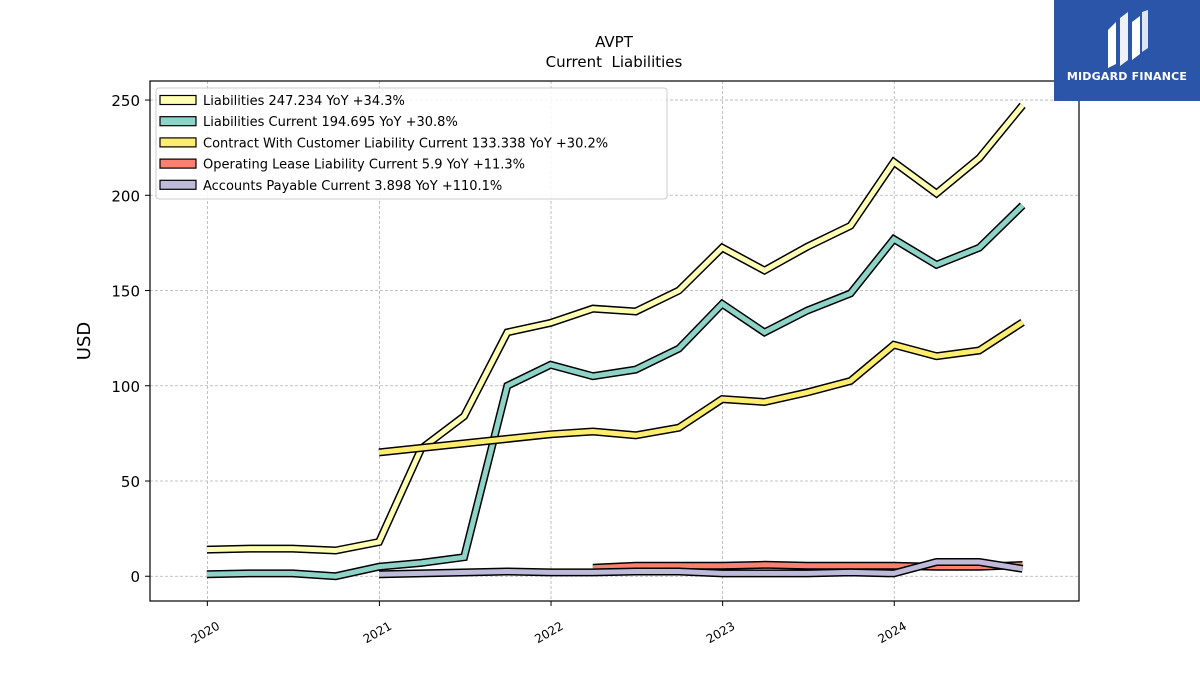 This screenshot has width=1200, height=675. I want to click on series-contract-with-customer-liability-current, so click(701, 387).